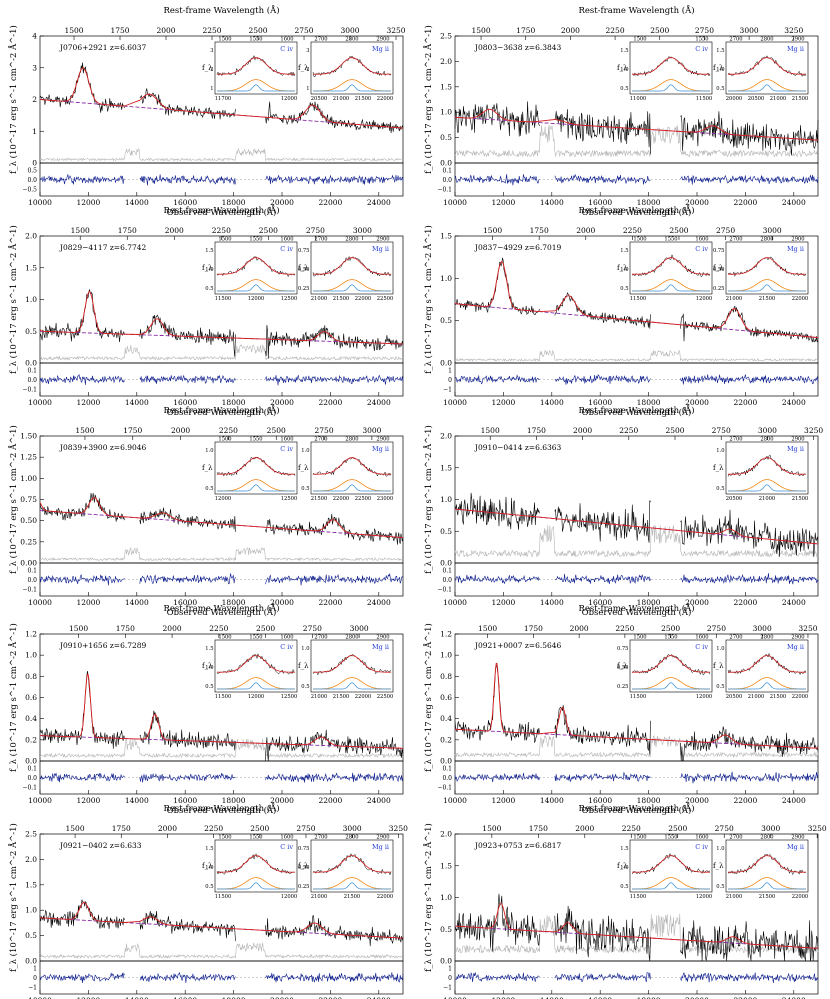  Describe the element at coordinates (304, 270) in the screenshot. I see `inset-ytick-label: 0.50` at that location.